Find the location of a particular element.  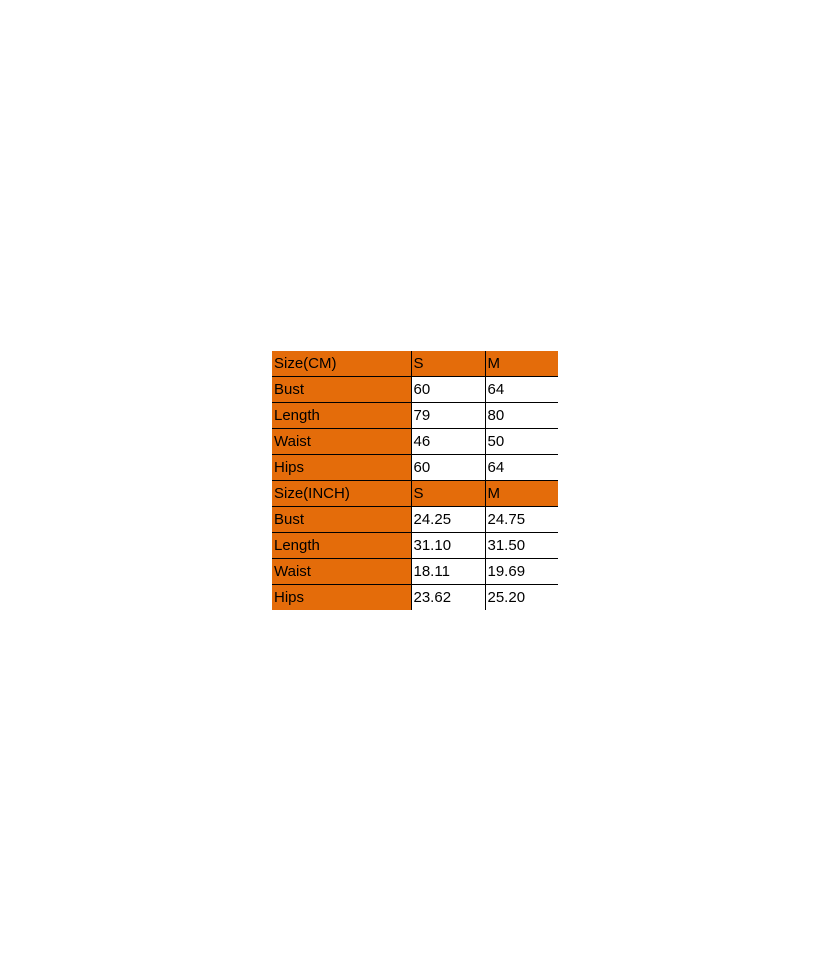

table-row: Hips 23.62 25.20 is located at coordinates (415, 597).